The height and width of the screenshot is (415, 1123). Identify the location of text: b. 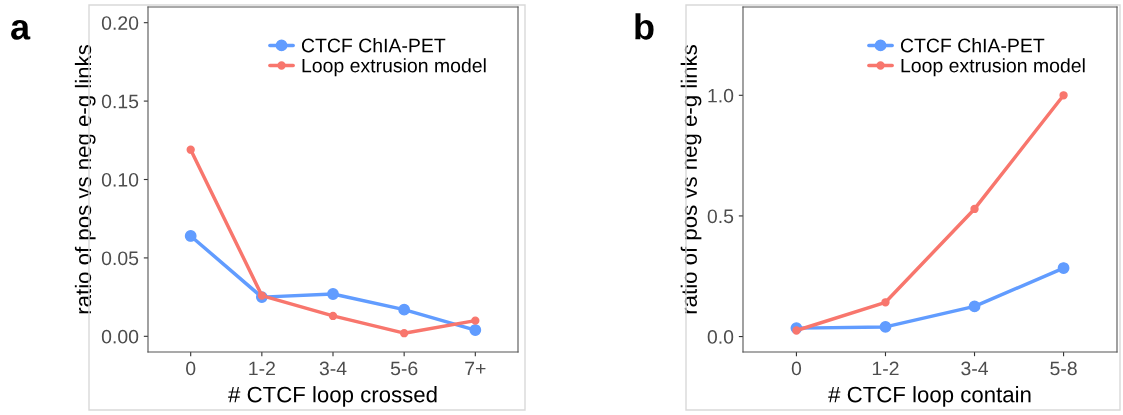
(644, 26).